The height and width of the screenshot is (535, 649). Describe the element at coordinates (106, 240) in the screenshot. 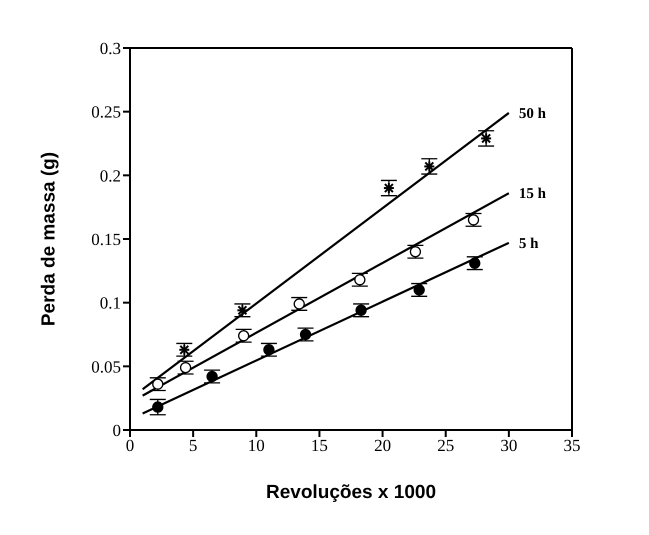

I see `y-tick-label: 0.15` at that location.